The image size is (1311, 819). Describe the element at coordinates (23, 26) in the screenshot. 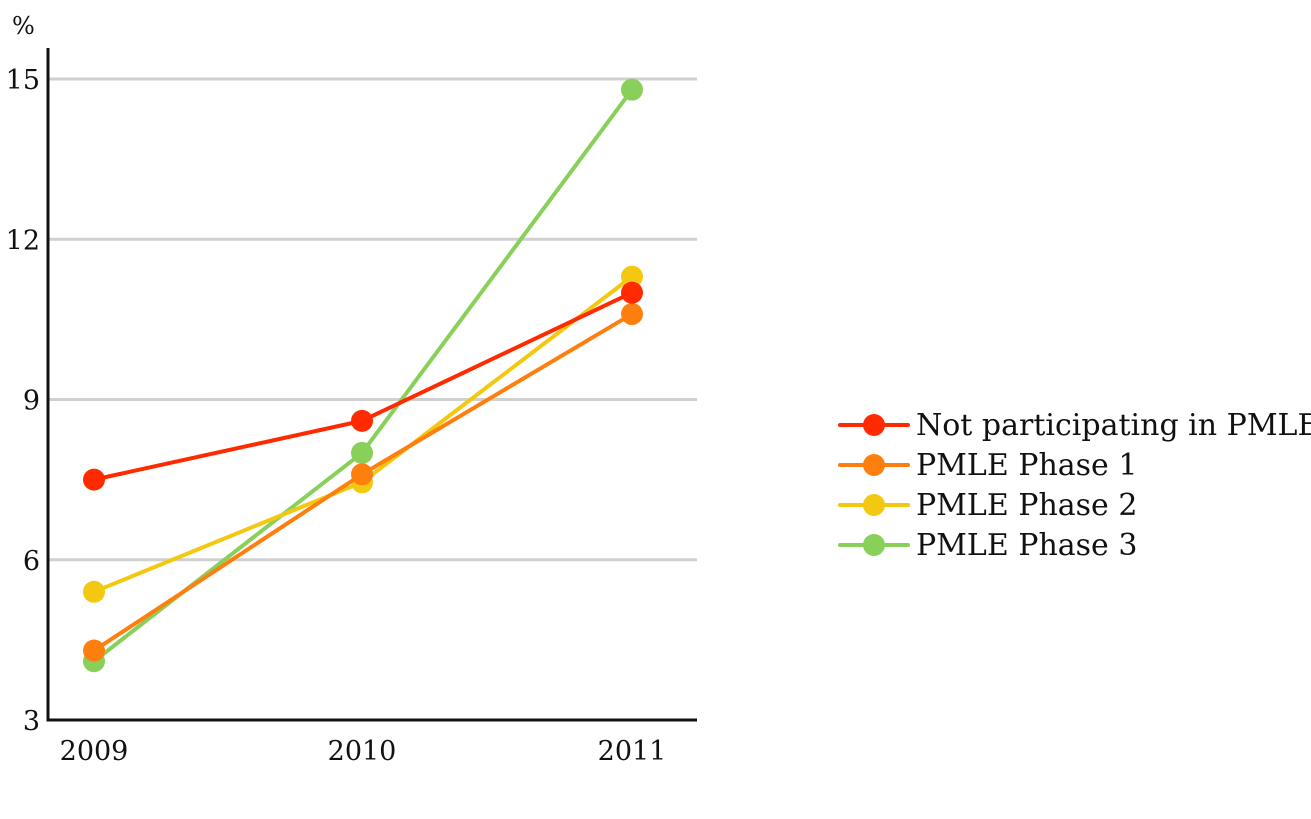

I see `y-unit-label: %` at that location.